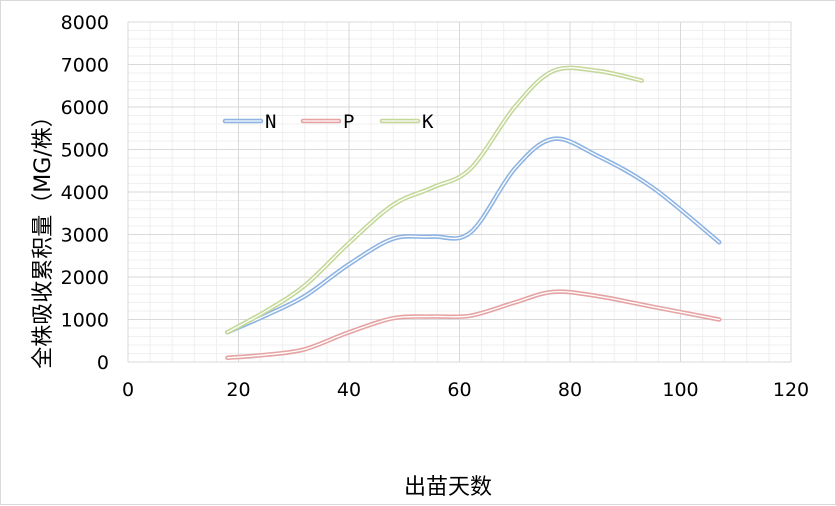 The width and height of the screenshot is (836, 506). Describe the element at coordinates (103, 363) in the screenshot. I see `y-tick-label: 0` at that location.